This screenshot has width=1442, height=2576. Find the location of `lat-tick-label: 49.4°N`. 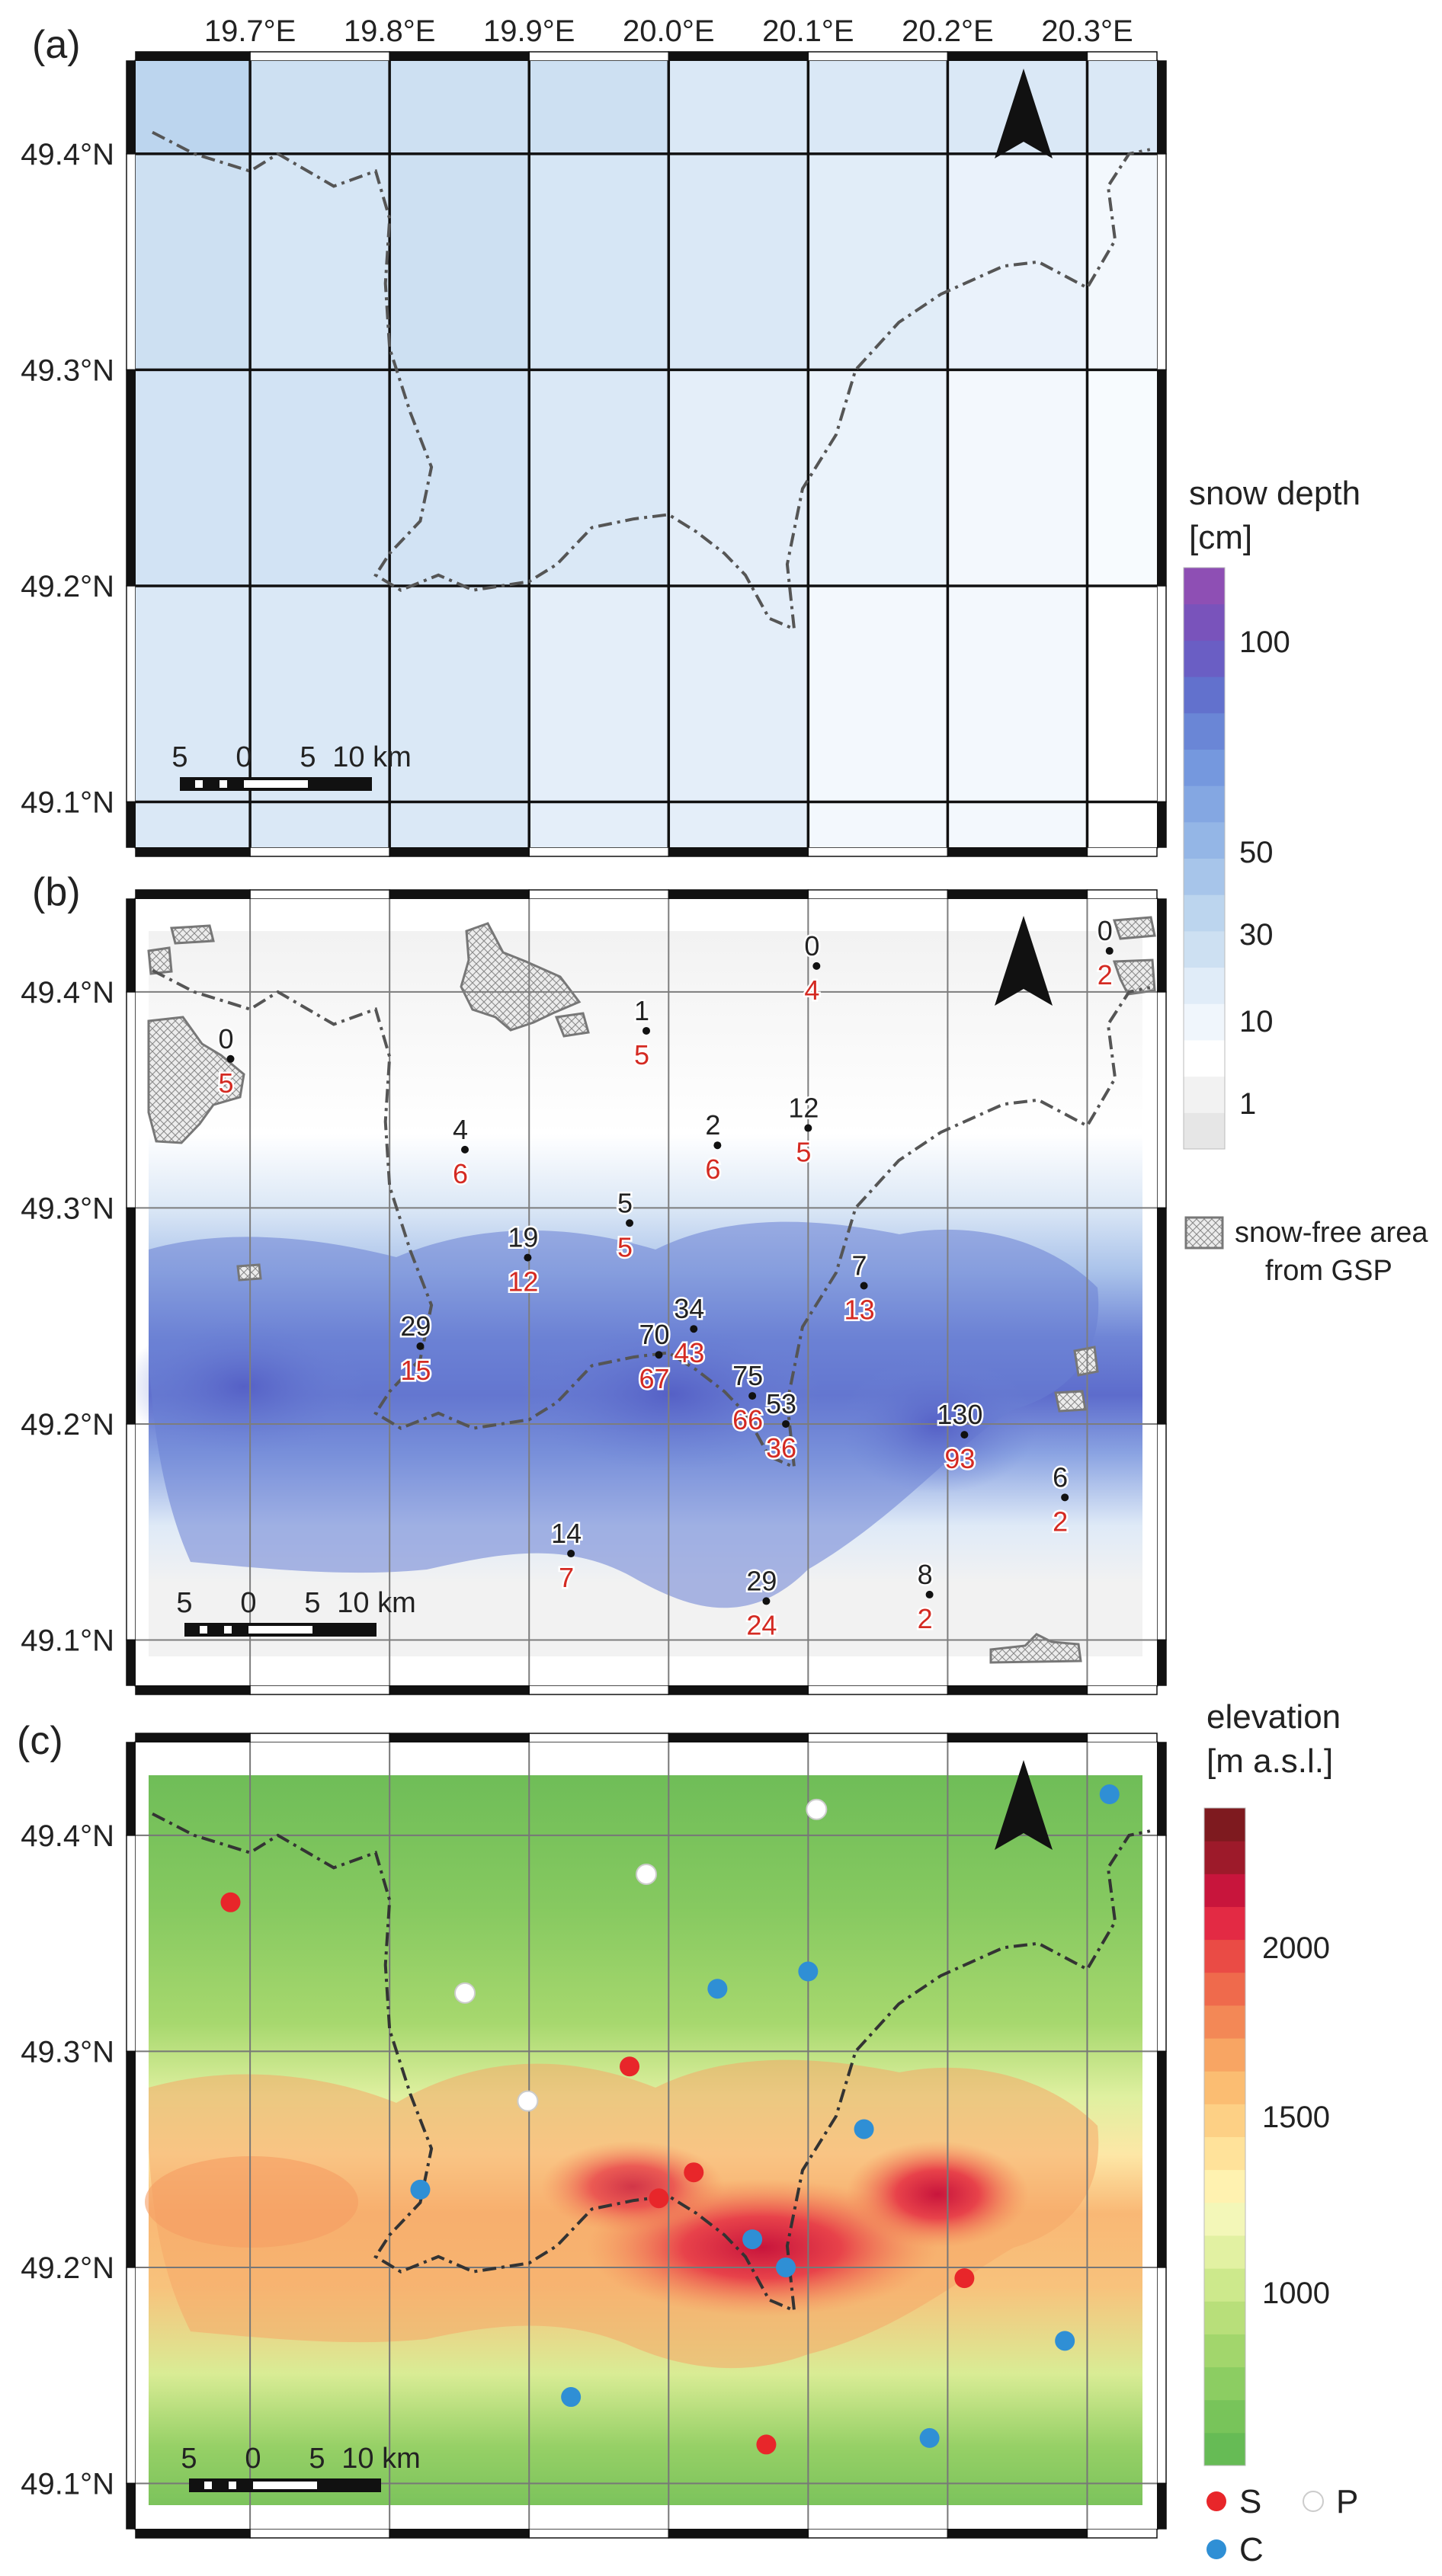

lat-tick-label: 49.4°N is located at coordinates (67, 154).